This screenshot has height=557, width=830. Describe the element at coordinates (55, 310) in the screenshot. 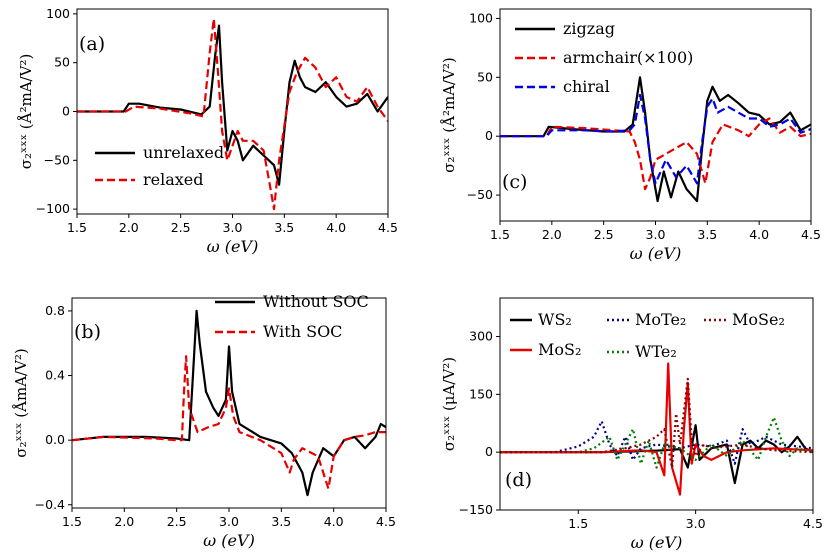

I see `y-tick-label: 0.8` at that location.